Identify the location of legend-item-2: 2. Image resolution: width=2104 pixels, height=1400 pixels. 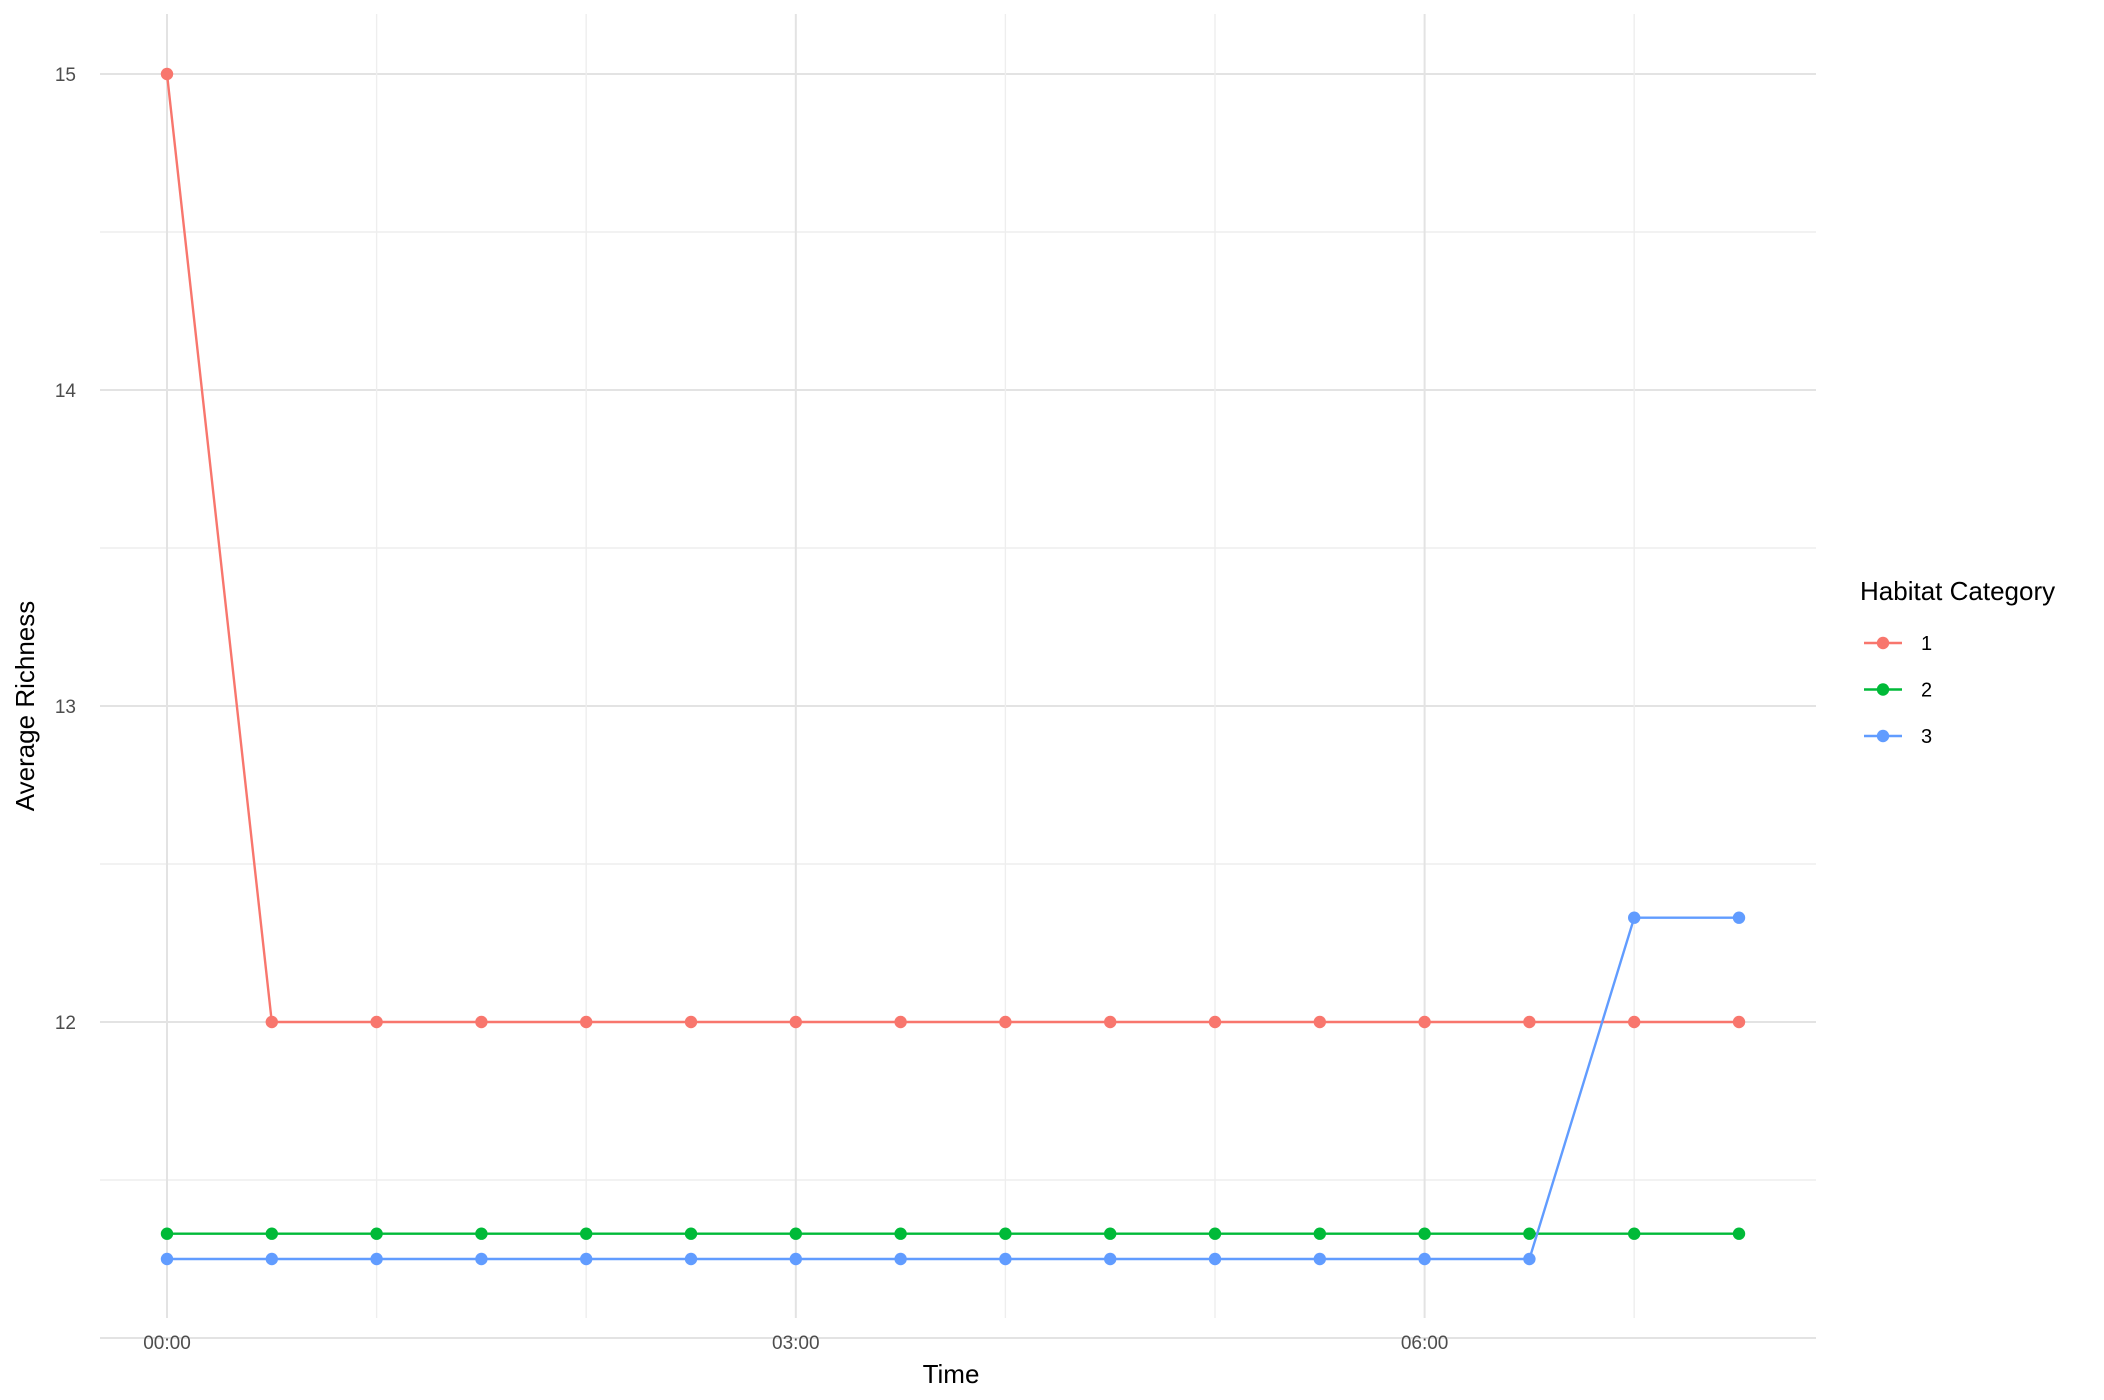
(1898, 691).